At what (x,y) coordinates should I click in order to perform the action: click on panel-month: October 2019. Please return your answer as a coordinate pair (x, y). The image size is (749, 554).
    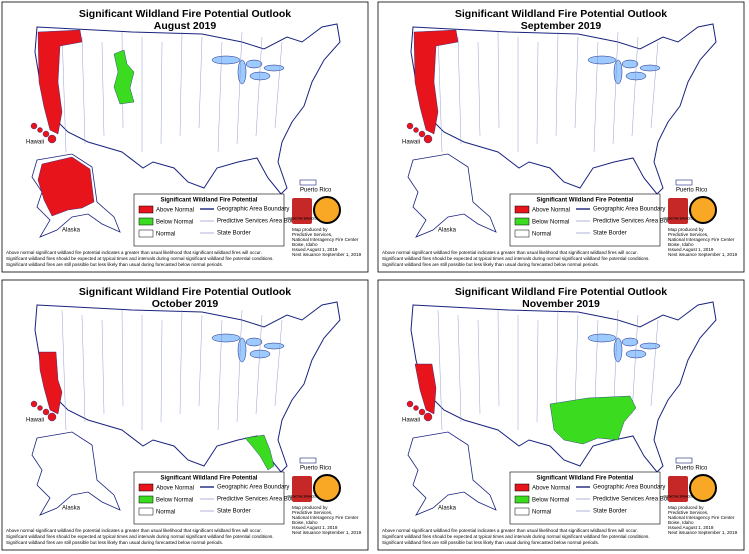
    Looking at the image, I should click on (185, 304).